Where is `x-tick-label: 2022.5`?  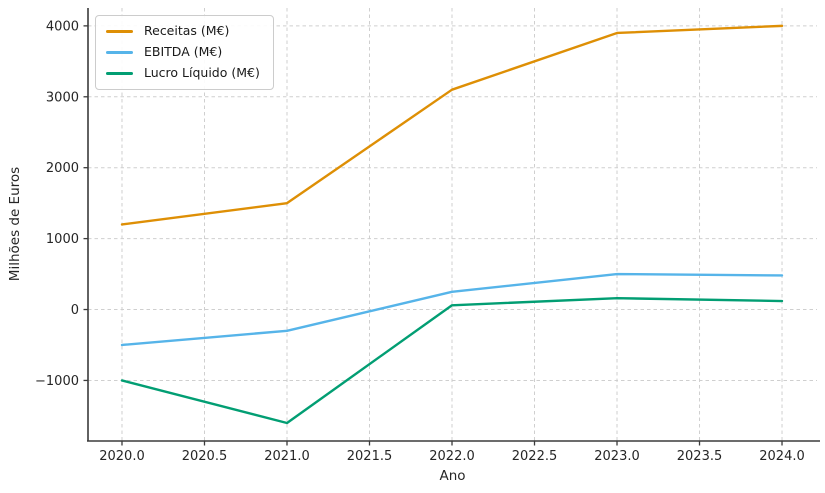
x-tick-label: 2022.5 is located at coordinates (535, 456).